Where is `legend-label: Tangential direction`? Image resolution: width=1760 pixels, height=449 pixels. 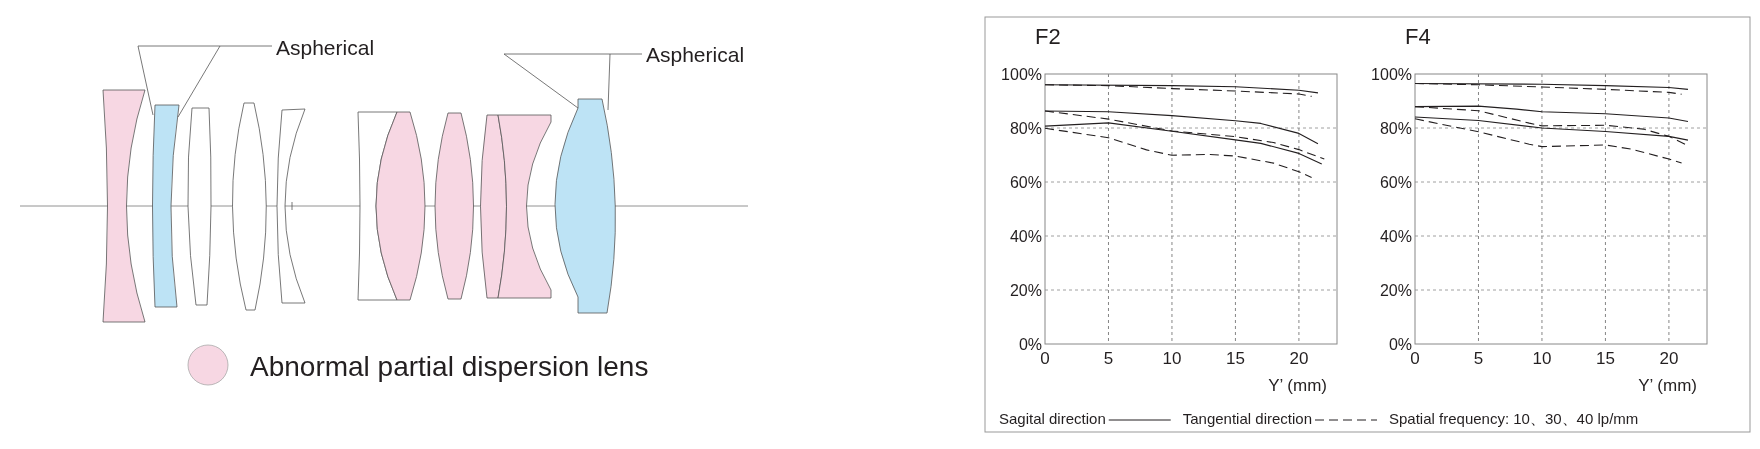 legend-label: Tangential direction is located at coordinates (1247, 418).